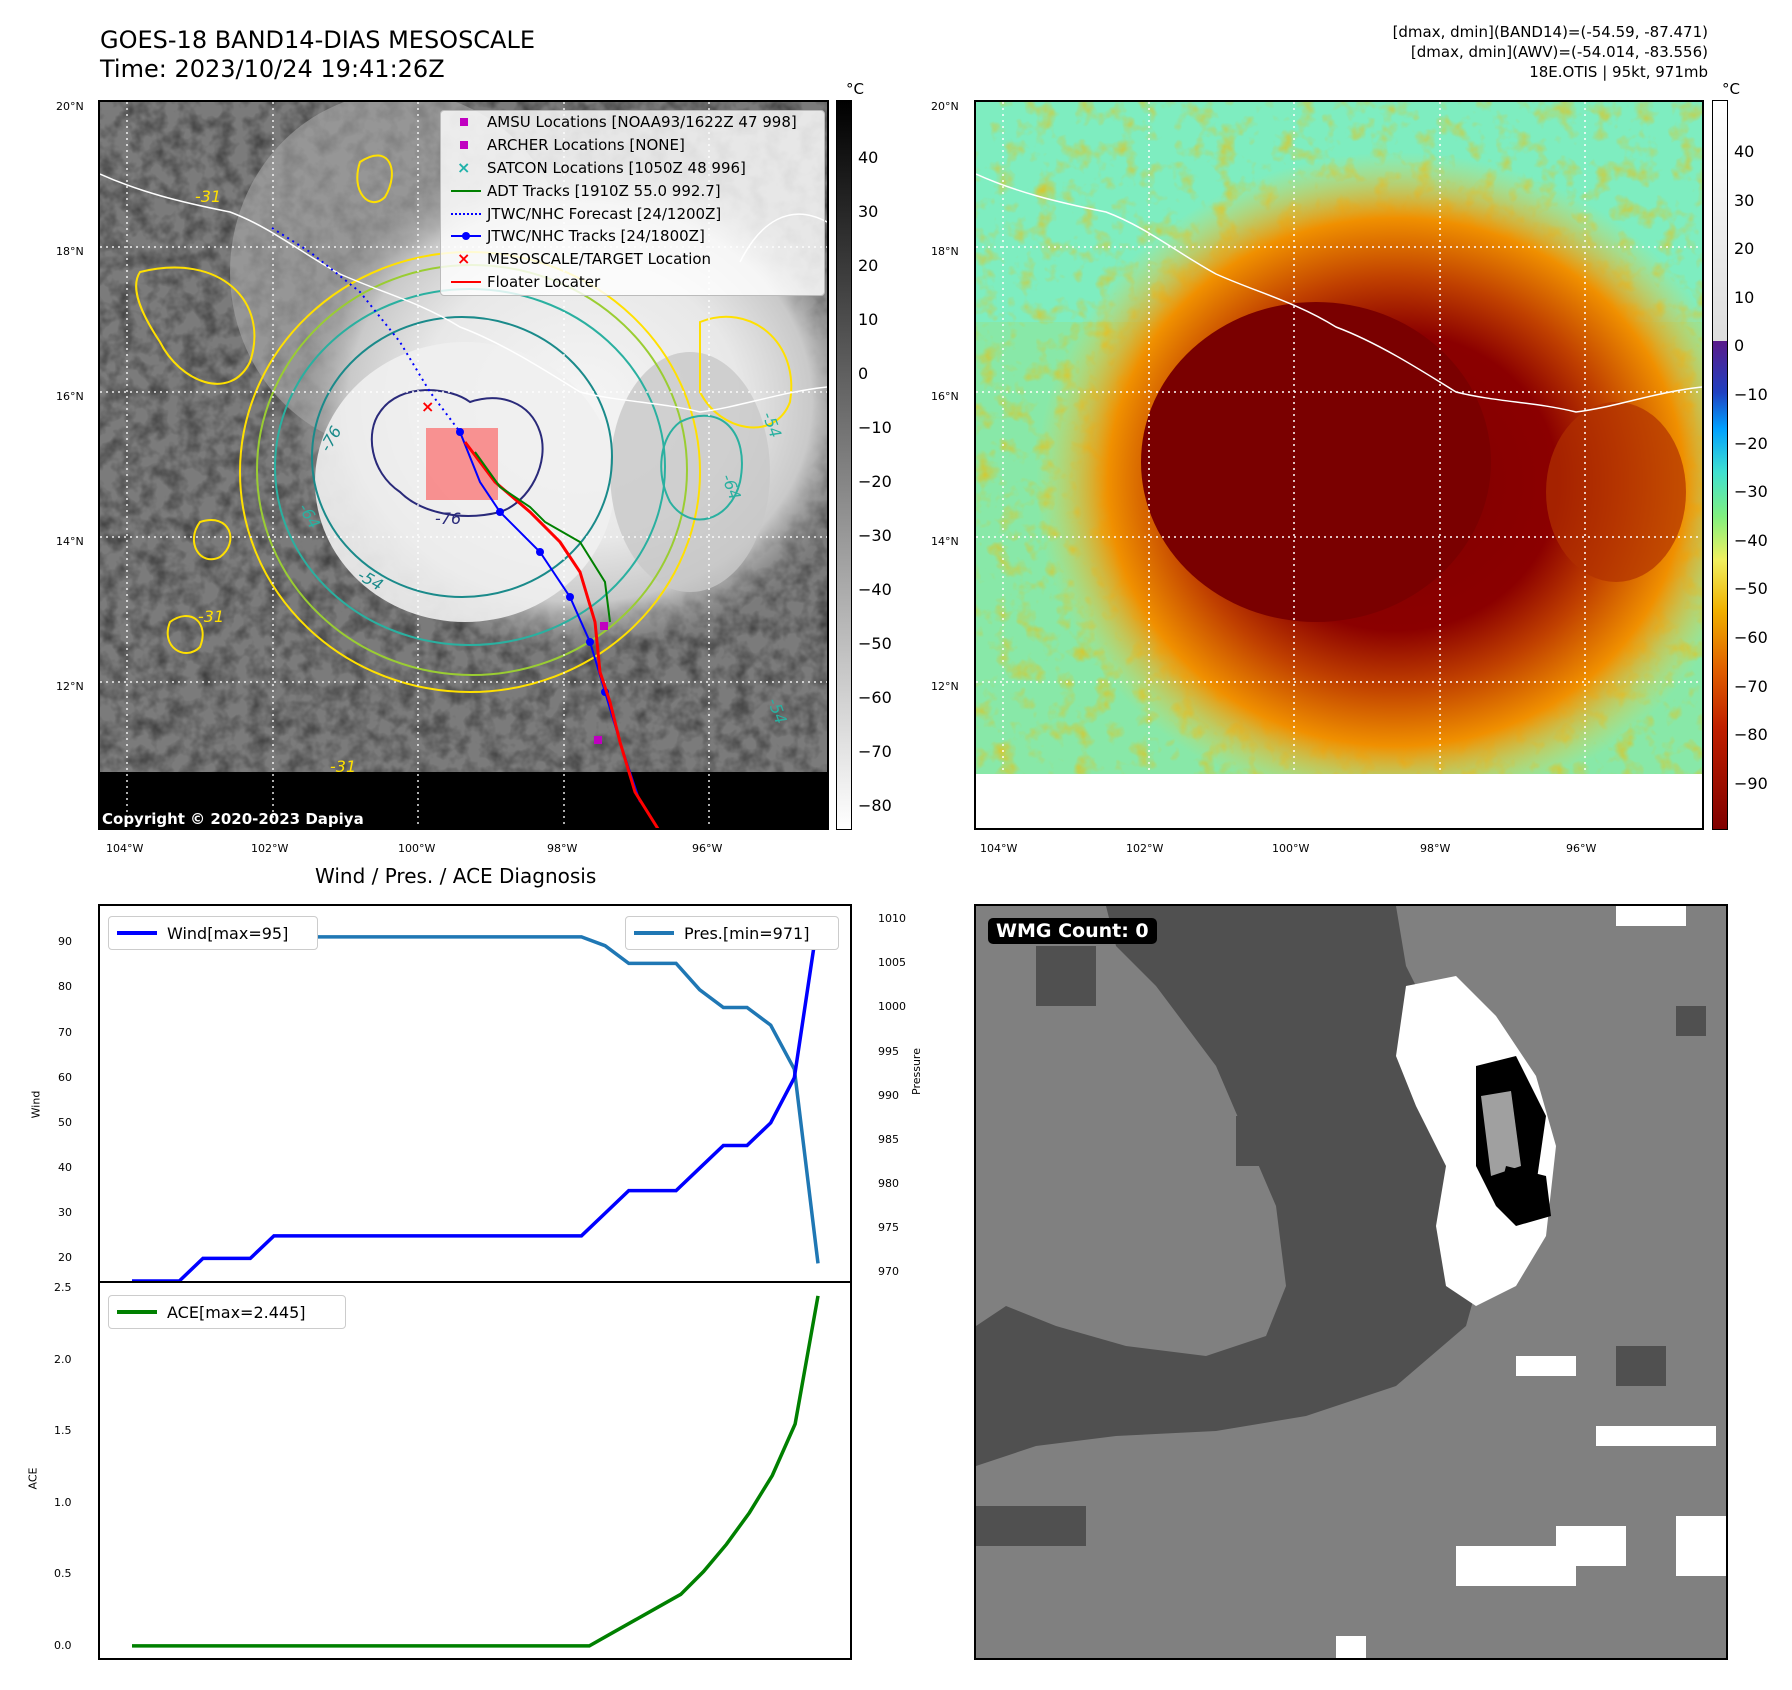 The image size is (1792, 1690). What do you see at coordinates (1581, 848) in the screenshot?
I see `awv-lon-label: 96°W` at bounding box center [1581, 848].